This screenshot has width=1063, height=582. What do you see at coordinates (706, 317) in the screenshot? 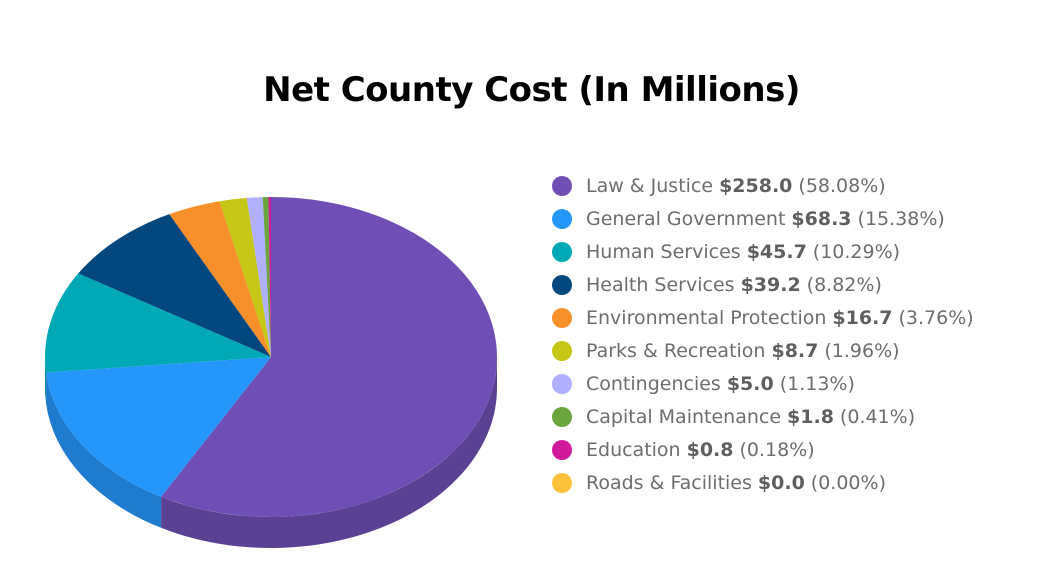
I see `legend-label: Environmental Protection` at bounding box center [706, 317].